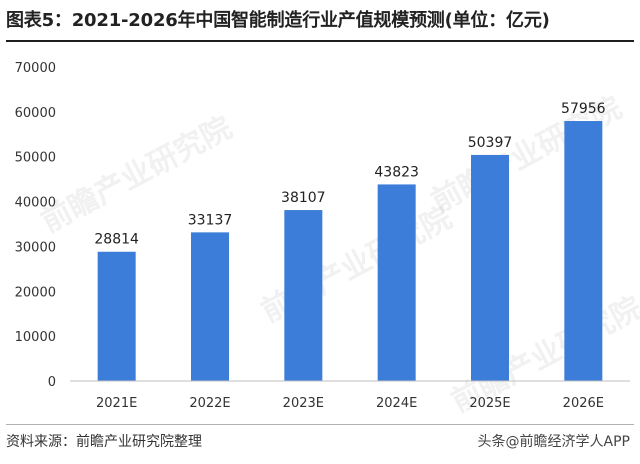  Describe the element at coordinates (320, 424) in the screenshot. I see `footer-divider` at that location.